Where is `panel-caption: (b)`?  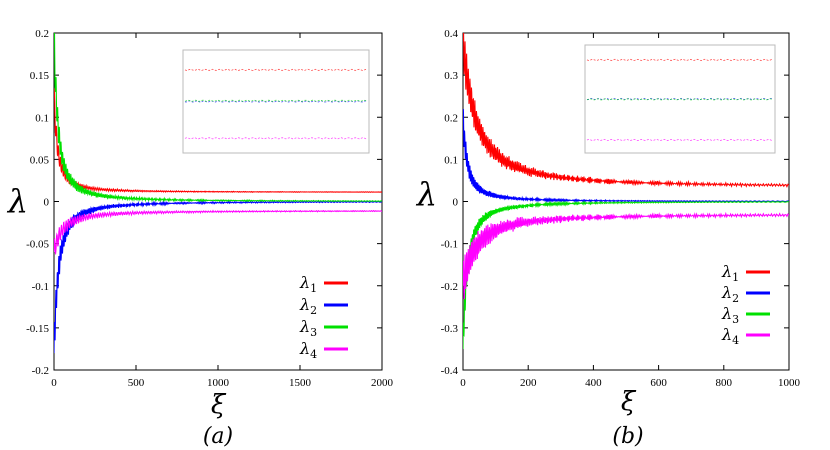 panel-caption: (b) is located at coordinates (627, 436).